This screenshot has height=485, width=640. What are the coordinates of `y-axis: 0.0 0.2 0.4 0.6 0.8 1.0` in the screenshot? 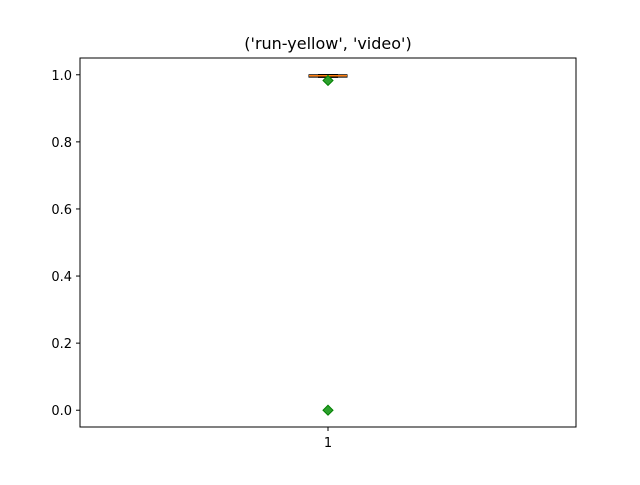 It's located at (65, 244).